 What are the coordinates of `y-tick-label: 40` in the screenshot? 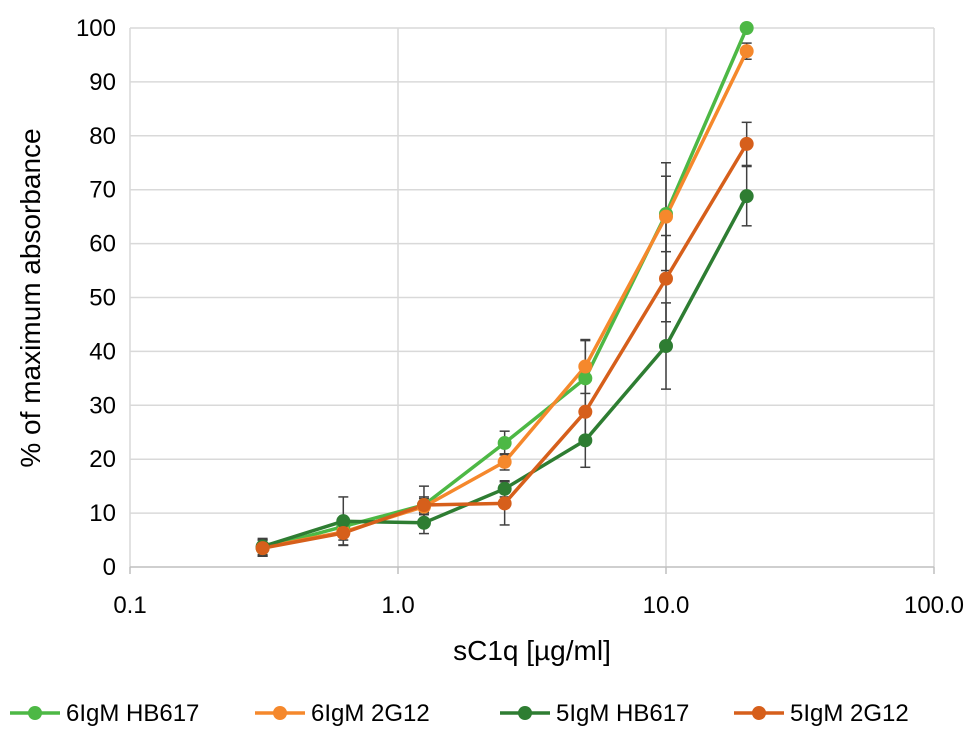 It's located at (102, 351).